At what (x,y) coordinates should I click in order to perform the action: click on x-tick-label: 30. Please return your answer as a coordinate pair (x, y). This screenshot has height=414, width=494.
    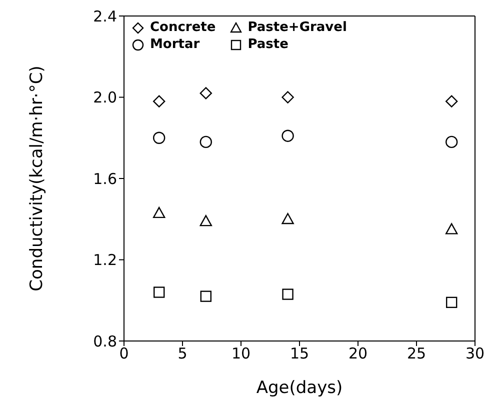
    Looking at the image, I should click on (475, 353).